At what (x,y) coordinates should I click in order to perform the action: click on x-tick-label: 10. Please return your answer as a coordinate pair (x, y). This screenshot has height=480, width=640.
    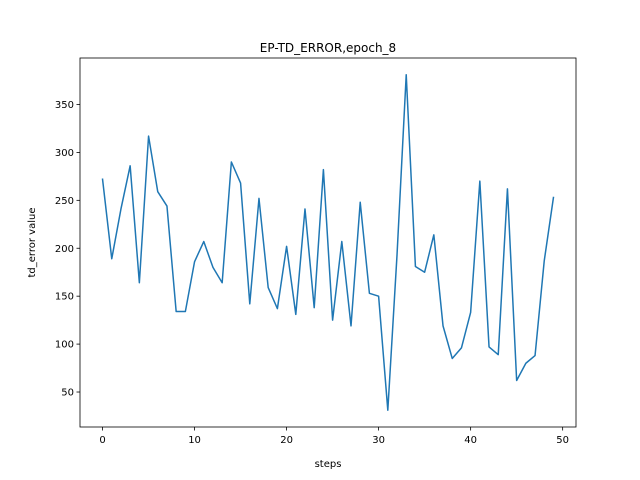
    Looking at the image, I should click on (194, 440).